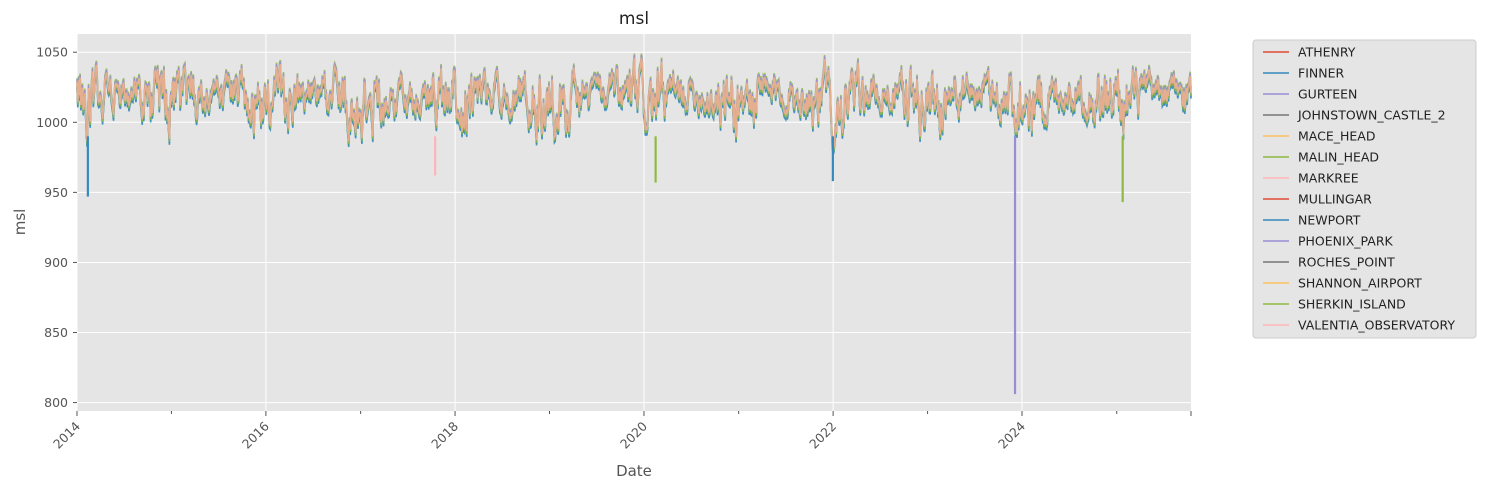 This screenshot has height=490, width=1487. I want to click on series-line-valentia-observatory, so click(634, 105).